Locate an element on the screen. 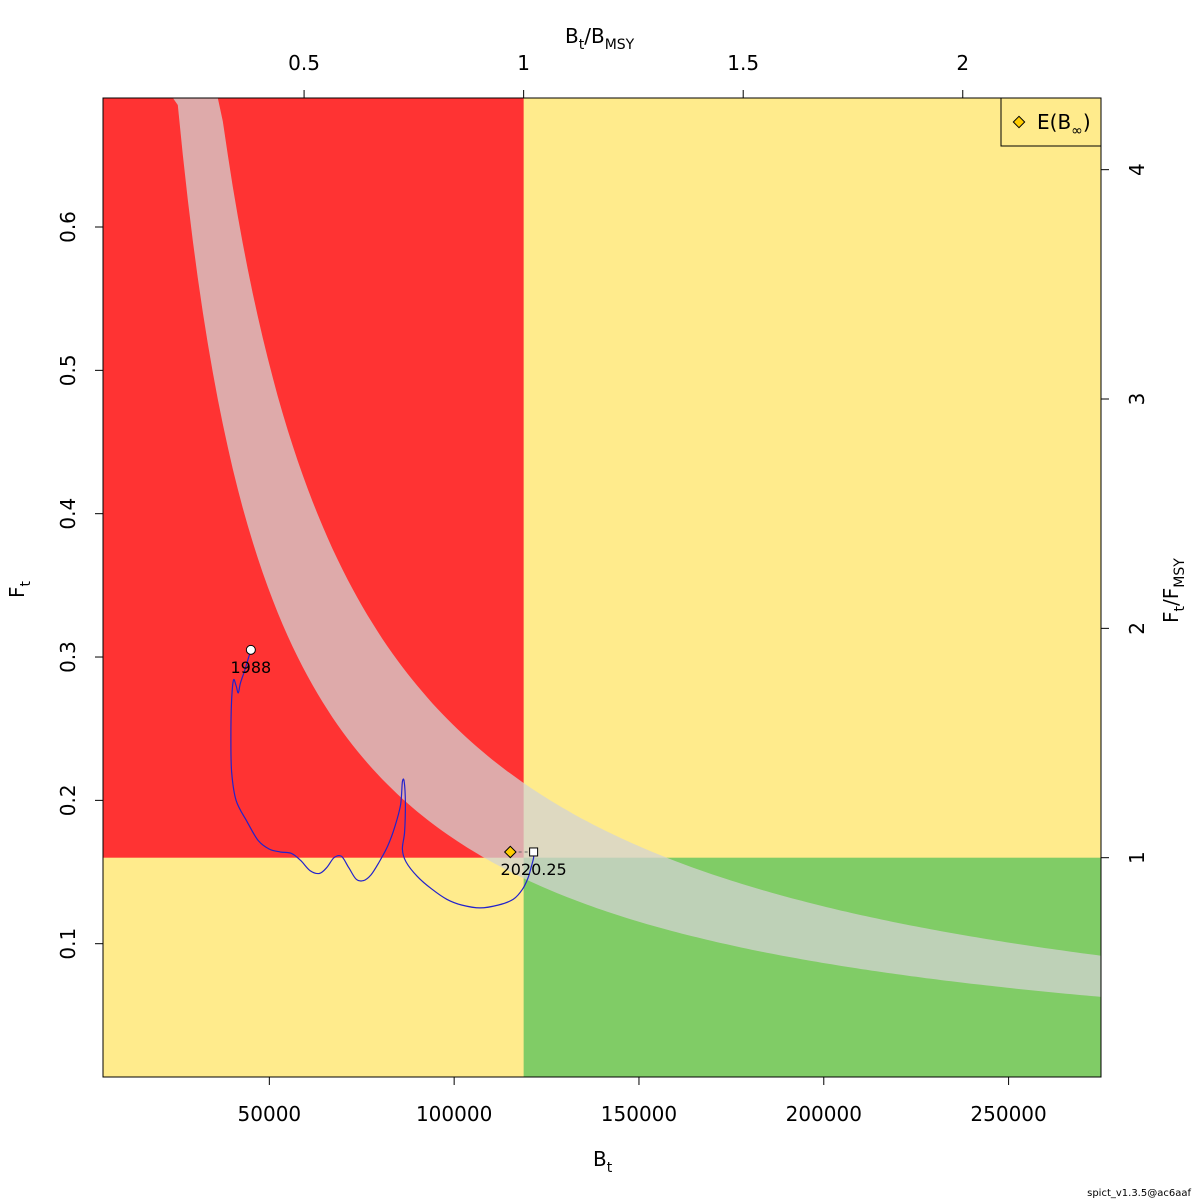 Image resolution: width=1200 pixels, height=1200 pixels. x-tick-label: 100000 is located at coordinates (454, 1114).